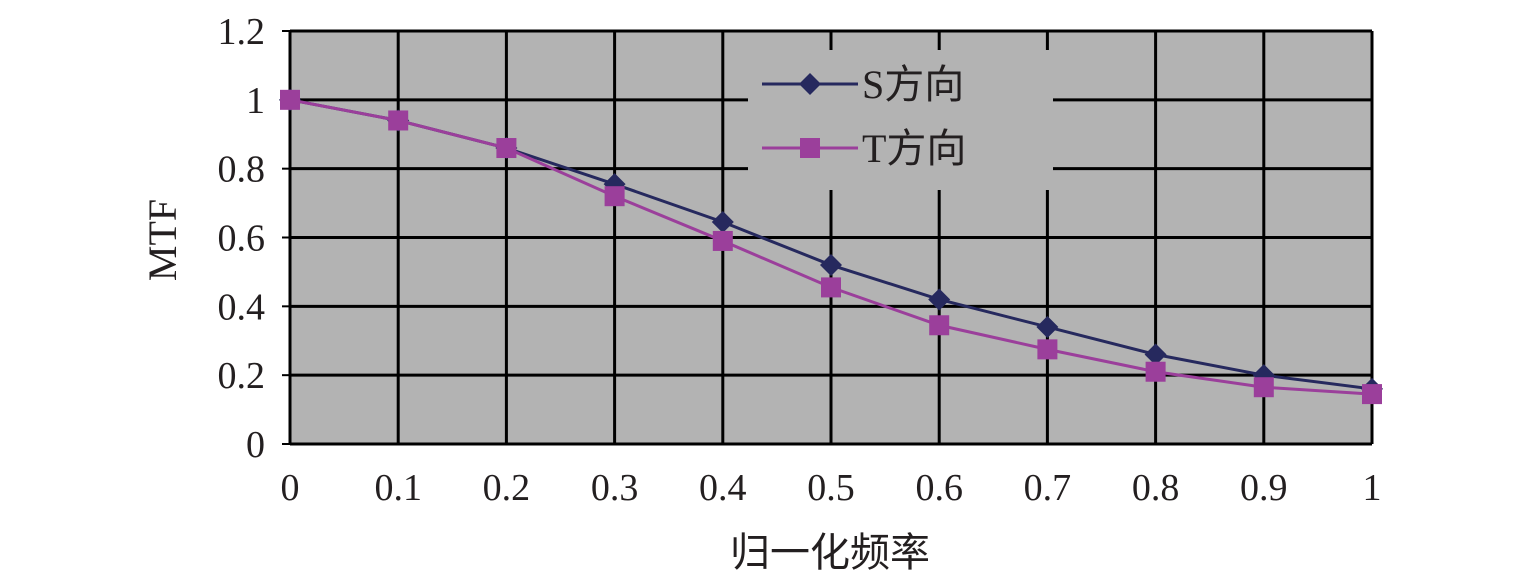  Describe the element at coordinates (723, 488) in the screenshot. I see `x-tick-label: 0.4` at that location.